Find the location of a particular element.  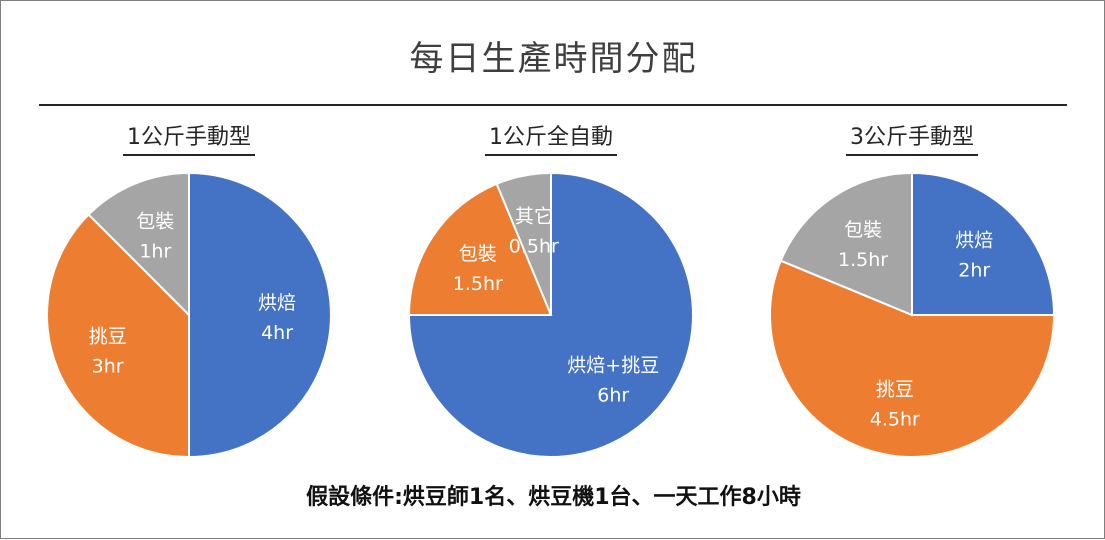

title-divider is located at coordinates (553, 105).